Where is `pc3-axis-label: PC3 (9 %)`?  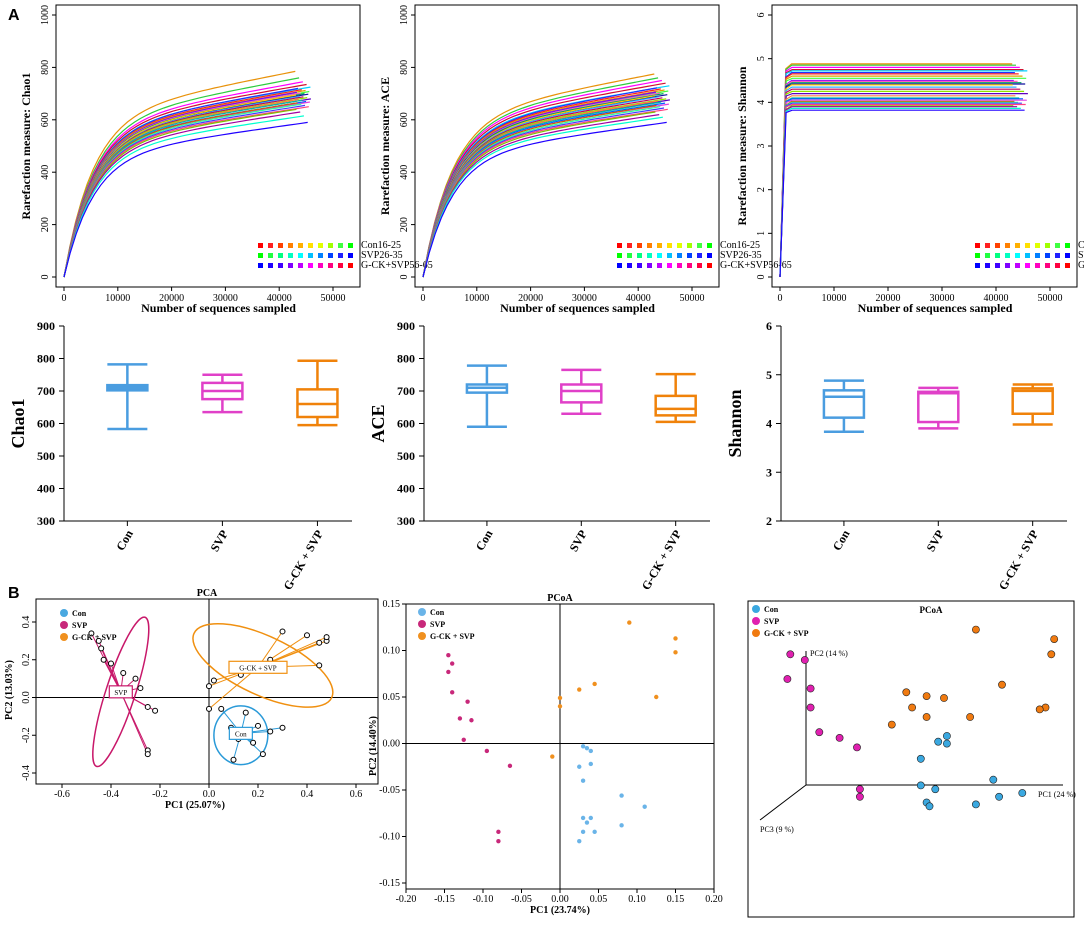
pc3-axis-label: PC3 (9 %) is located at coordinates (777, 829).